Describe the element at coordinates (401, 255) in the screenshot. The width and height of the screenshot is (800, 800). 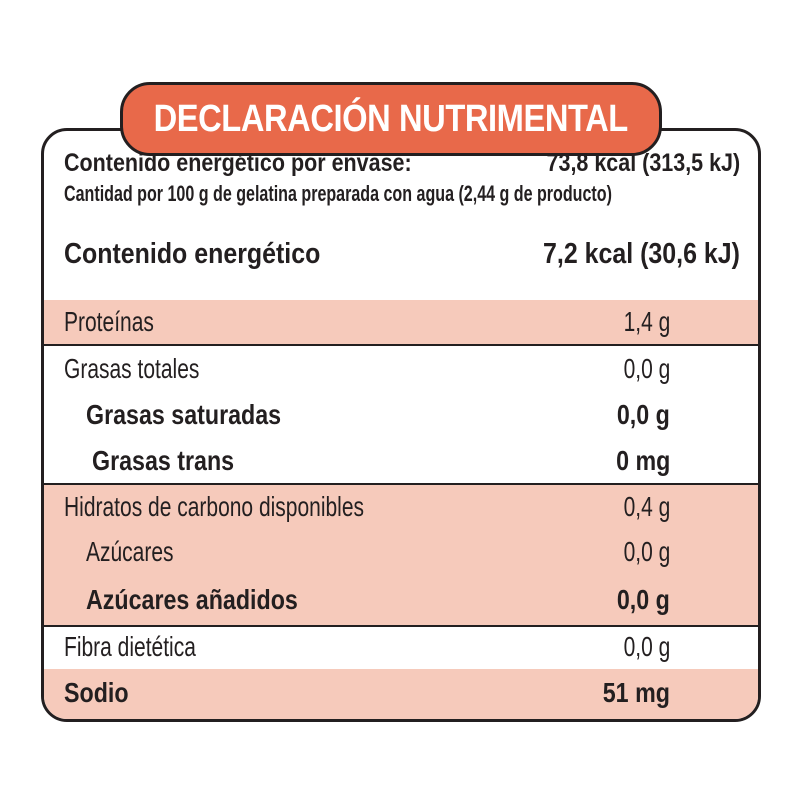
I see `energy-row: Contenido energético 7,2 kcal (30,6 kJ)` at that location.